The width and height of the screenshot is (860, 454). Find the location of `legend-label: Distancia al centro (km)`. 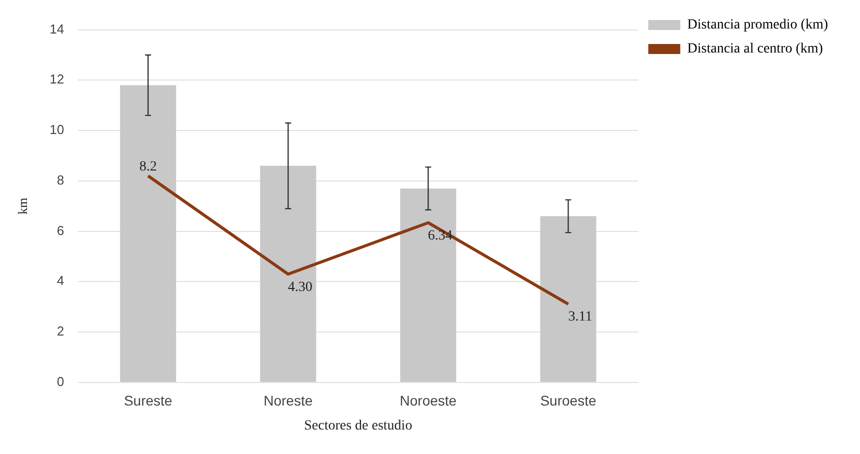

legend-label: Distancia al centro (km) is located at coordinates (755, 49).